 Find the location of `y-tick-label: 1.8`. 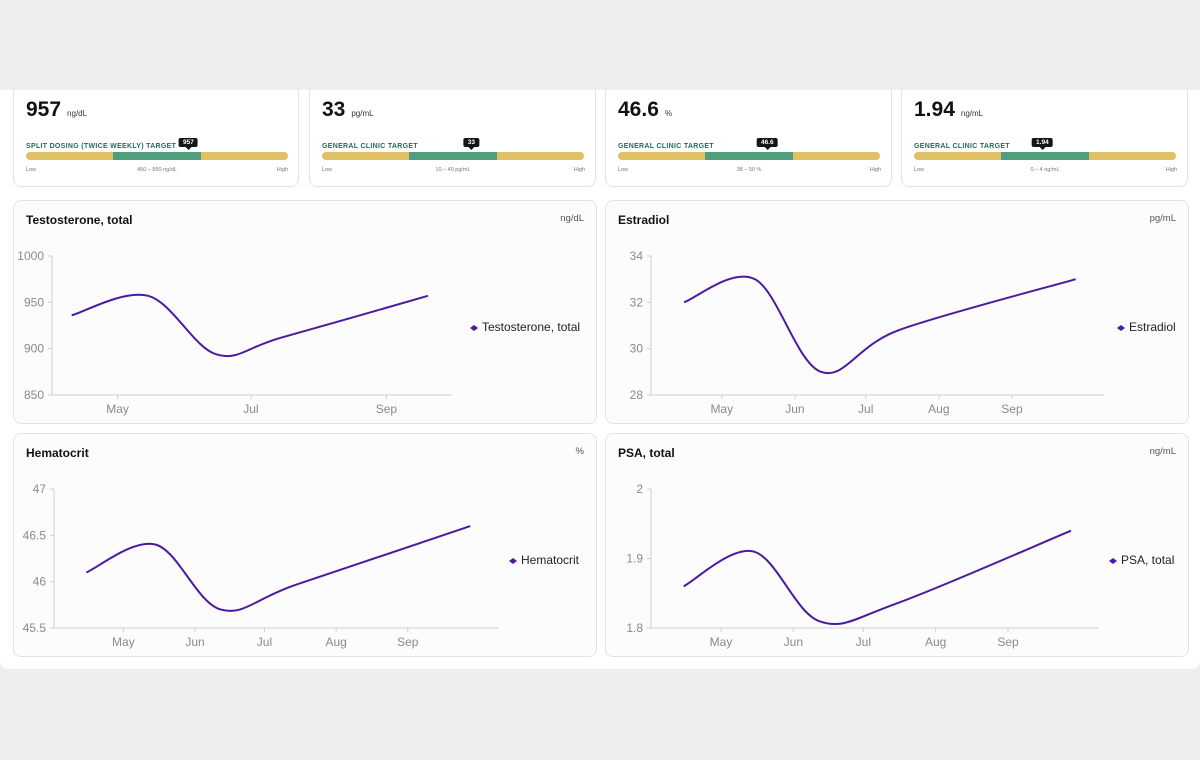

y-tick-label: 1.8 is located at coordinates (634, 628).